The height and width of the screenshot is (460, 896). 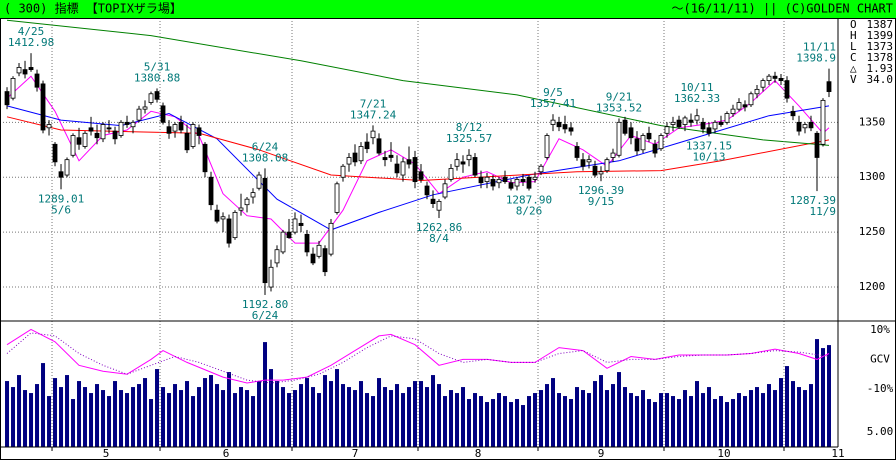 What do you see at coordinates (880, 79) in the screenshot?
I see `info-value: 34.0` at bounding box center [880, 79].